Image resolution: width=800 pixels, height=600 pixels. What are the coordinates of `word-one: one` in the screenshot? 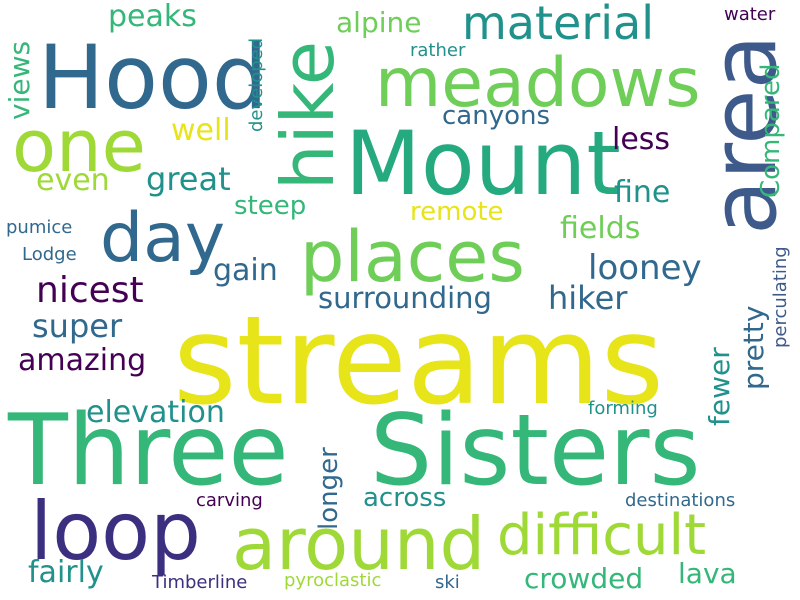 It's located at (79, 146).